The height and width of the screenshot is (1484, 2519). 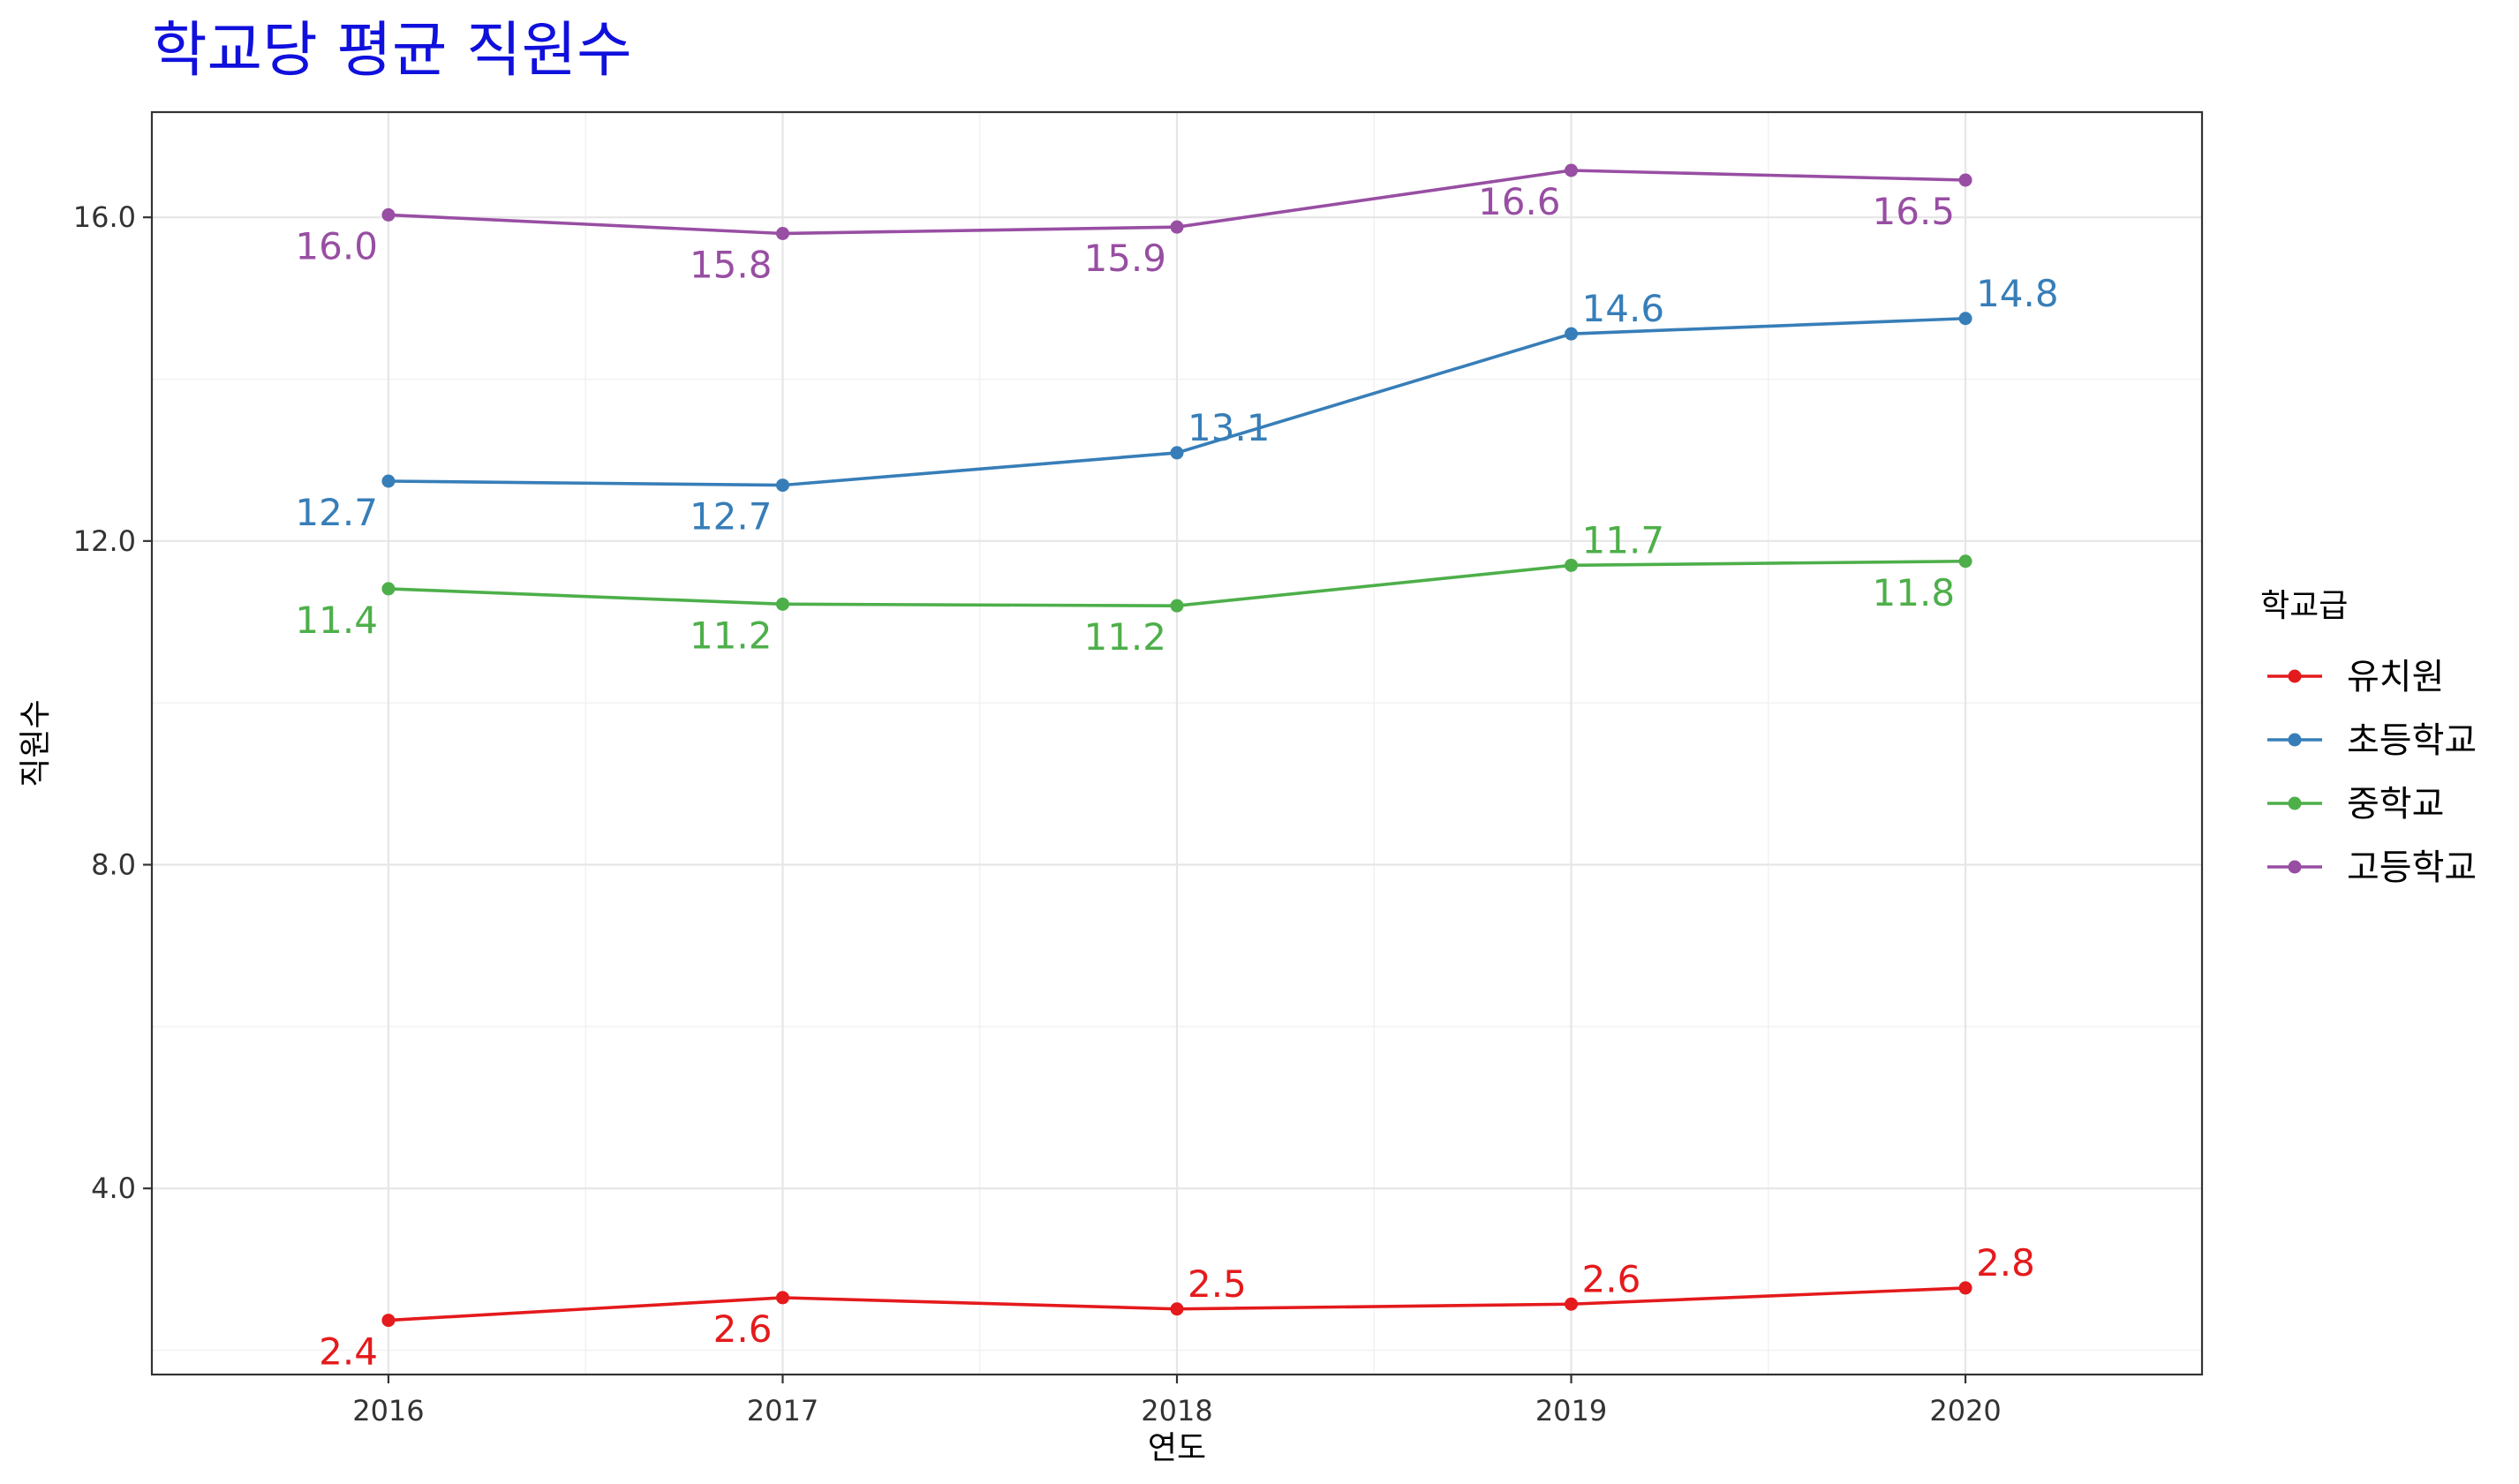 What do you see at coordinates (336, 245) in the screenshot?
I see `data-label: 16.0` at bounding box center [336, 245].